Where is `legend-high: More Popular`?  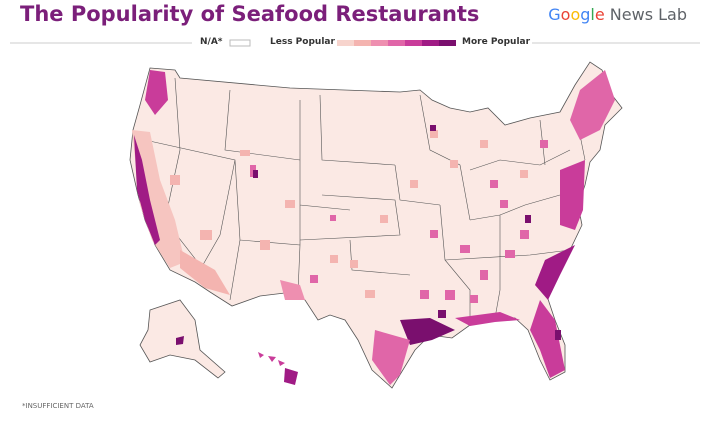
legend-high: More Popular is located at coordinates (496, 42).